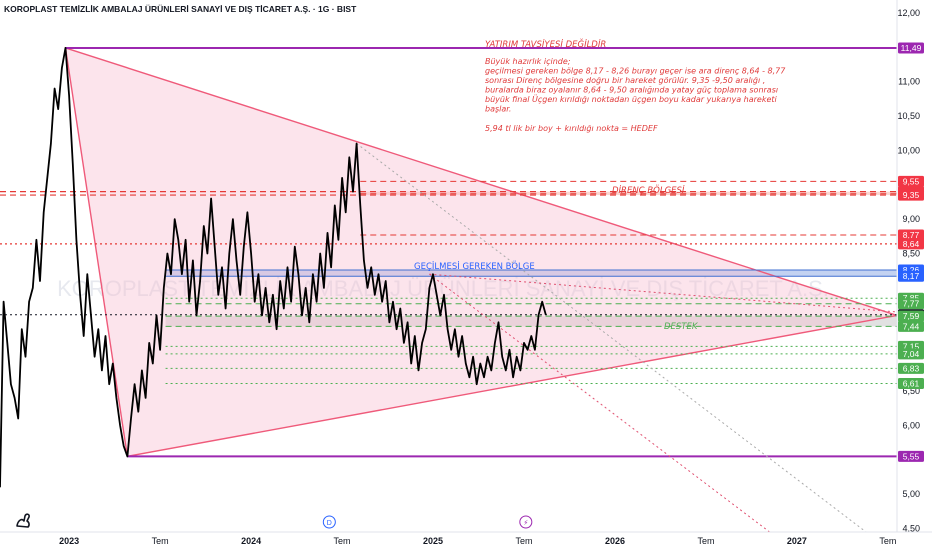  Describe the element at coordinates (427, 522) in the screenshot. I see `axis-badges: D ⚡` at that location.